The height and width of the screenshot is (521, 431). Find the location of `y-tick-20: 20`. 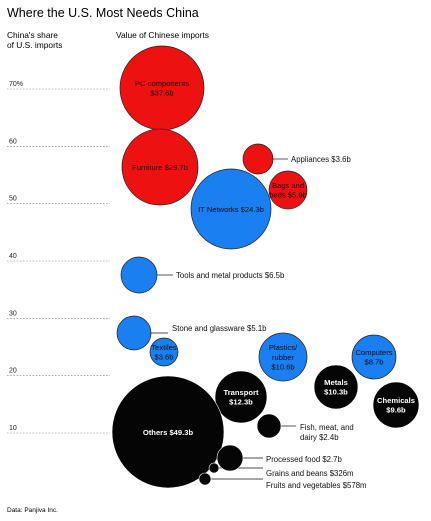

y-tick-20: 20 is located at coordinates (13, 371).